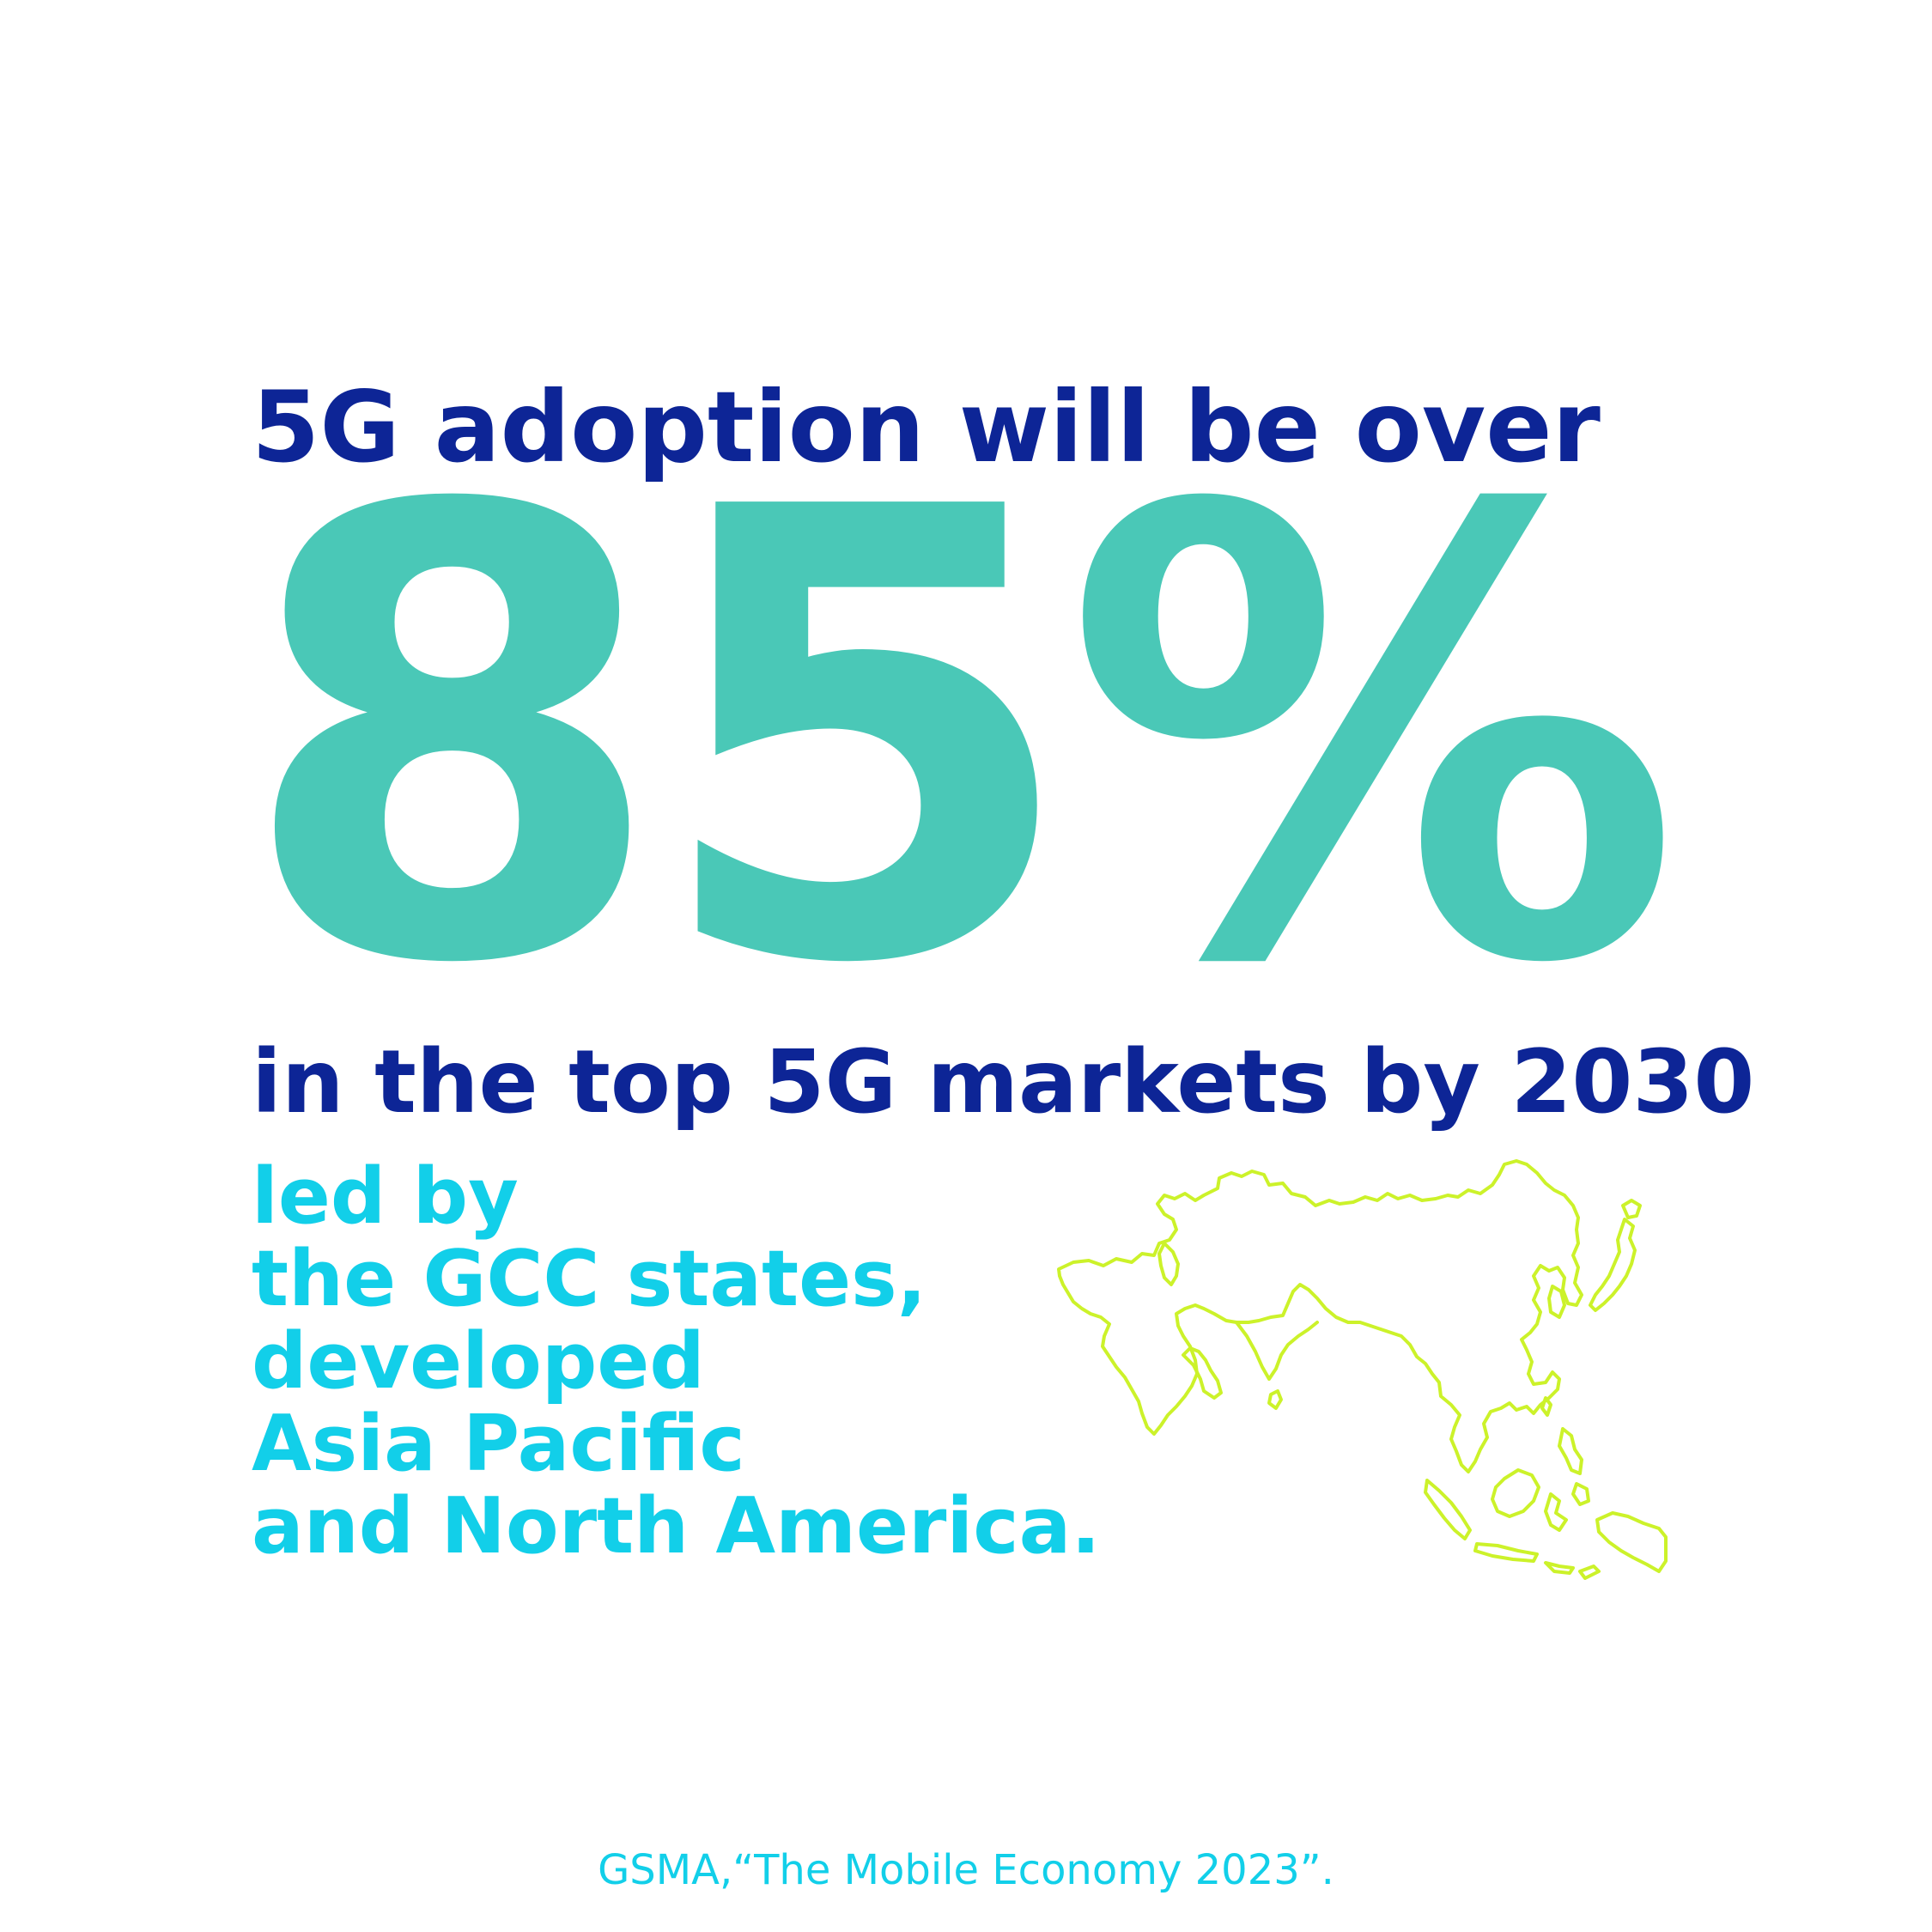 Image resolution: width=1932 pixels, height=1932 pixels. What do you see at coordinates (1277, 1351) in the screenshot?
I see `india-outline` at bounding box center [1277, 1351].